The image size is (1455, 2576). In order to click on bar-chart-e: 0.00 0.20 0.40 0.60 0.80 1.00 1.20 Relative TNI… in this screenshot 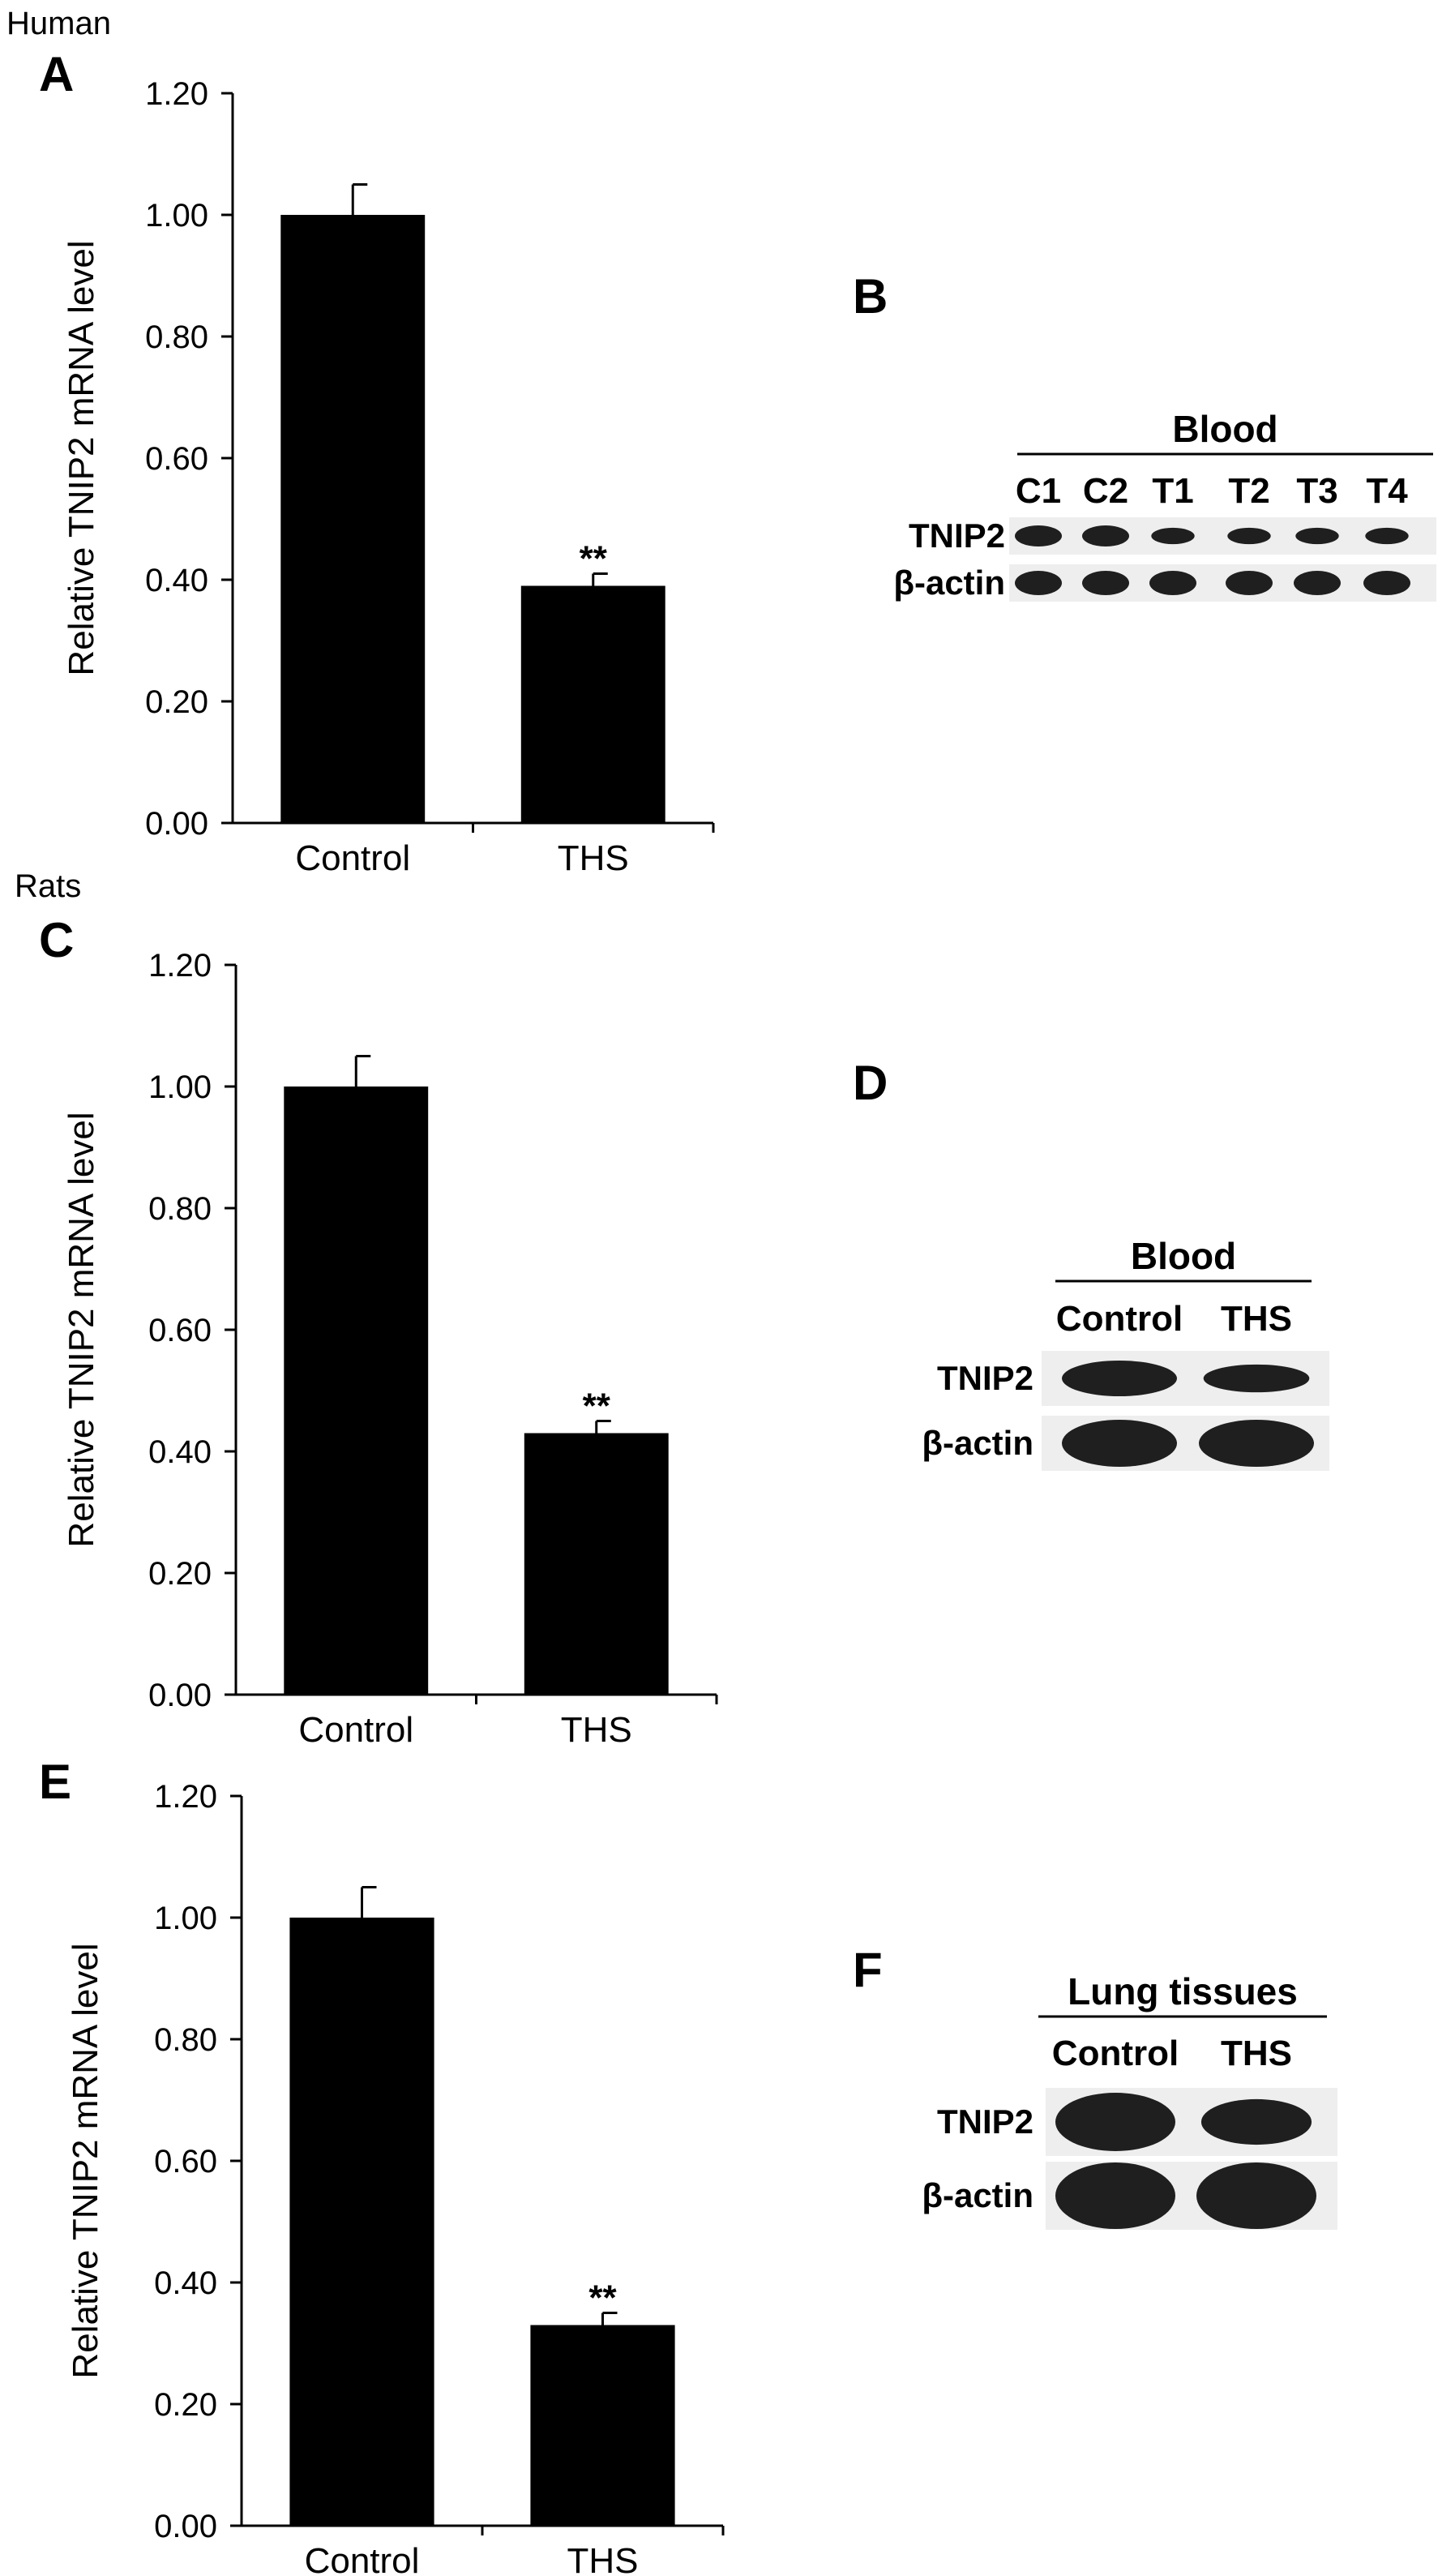, I will do `click(395, 2177)`.